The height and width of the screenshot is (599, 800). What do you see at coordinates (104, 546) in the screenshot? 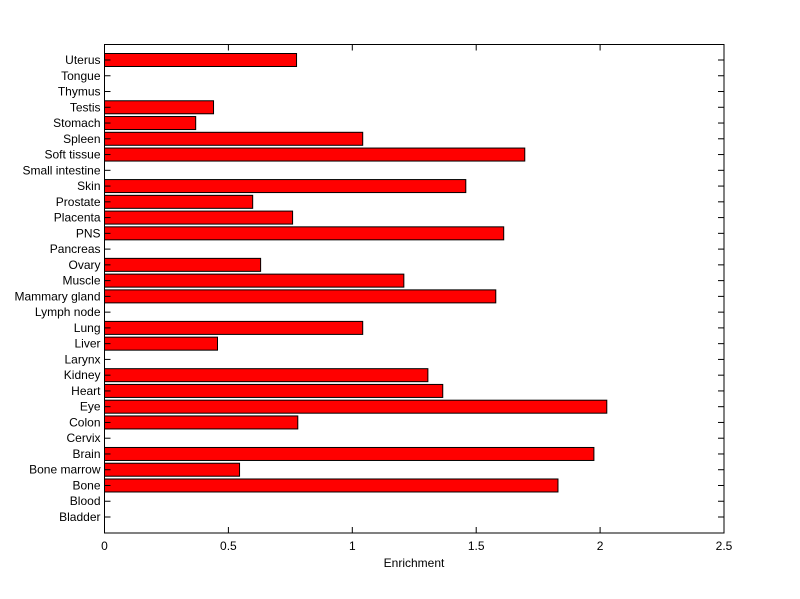
I see `x-tick-label: 0` at bounding box center [104, 546].